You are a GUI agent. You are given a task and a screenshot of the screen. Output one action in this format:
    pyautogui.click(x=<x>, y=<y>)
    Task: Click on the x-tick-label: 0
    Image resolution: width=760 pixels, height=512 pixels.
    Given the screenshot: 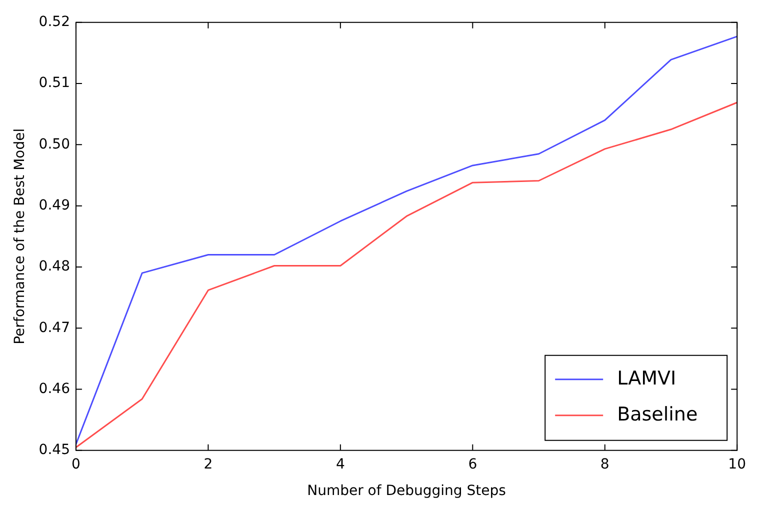 What is the action you would take?
    pyautogui.click(x=76, y=464)
    